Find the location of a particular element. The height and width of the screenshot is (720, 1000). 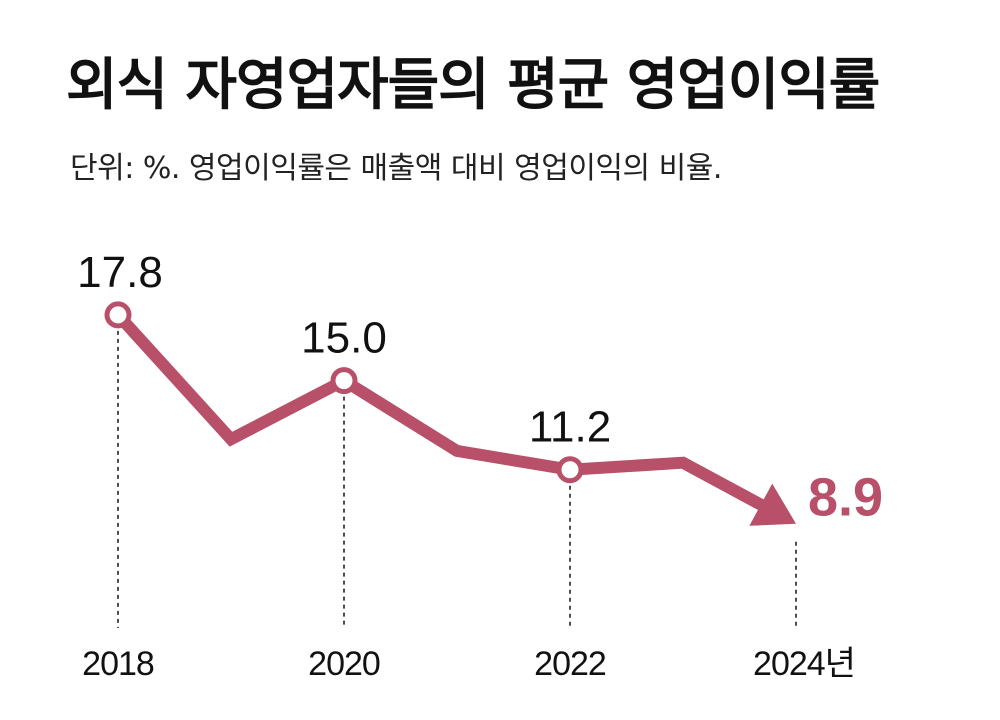

chart-subtitle: 단위: %. 영업이익률은 매출액 대비 영업이익의 비율. is located at coordinates (396, 168).